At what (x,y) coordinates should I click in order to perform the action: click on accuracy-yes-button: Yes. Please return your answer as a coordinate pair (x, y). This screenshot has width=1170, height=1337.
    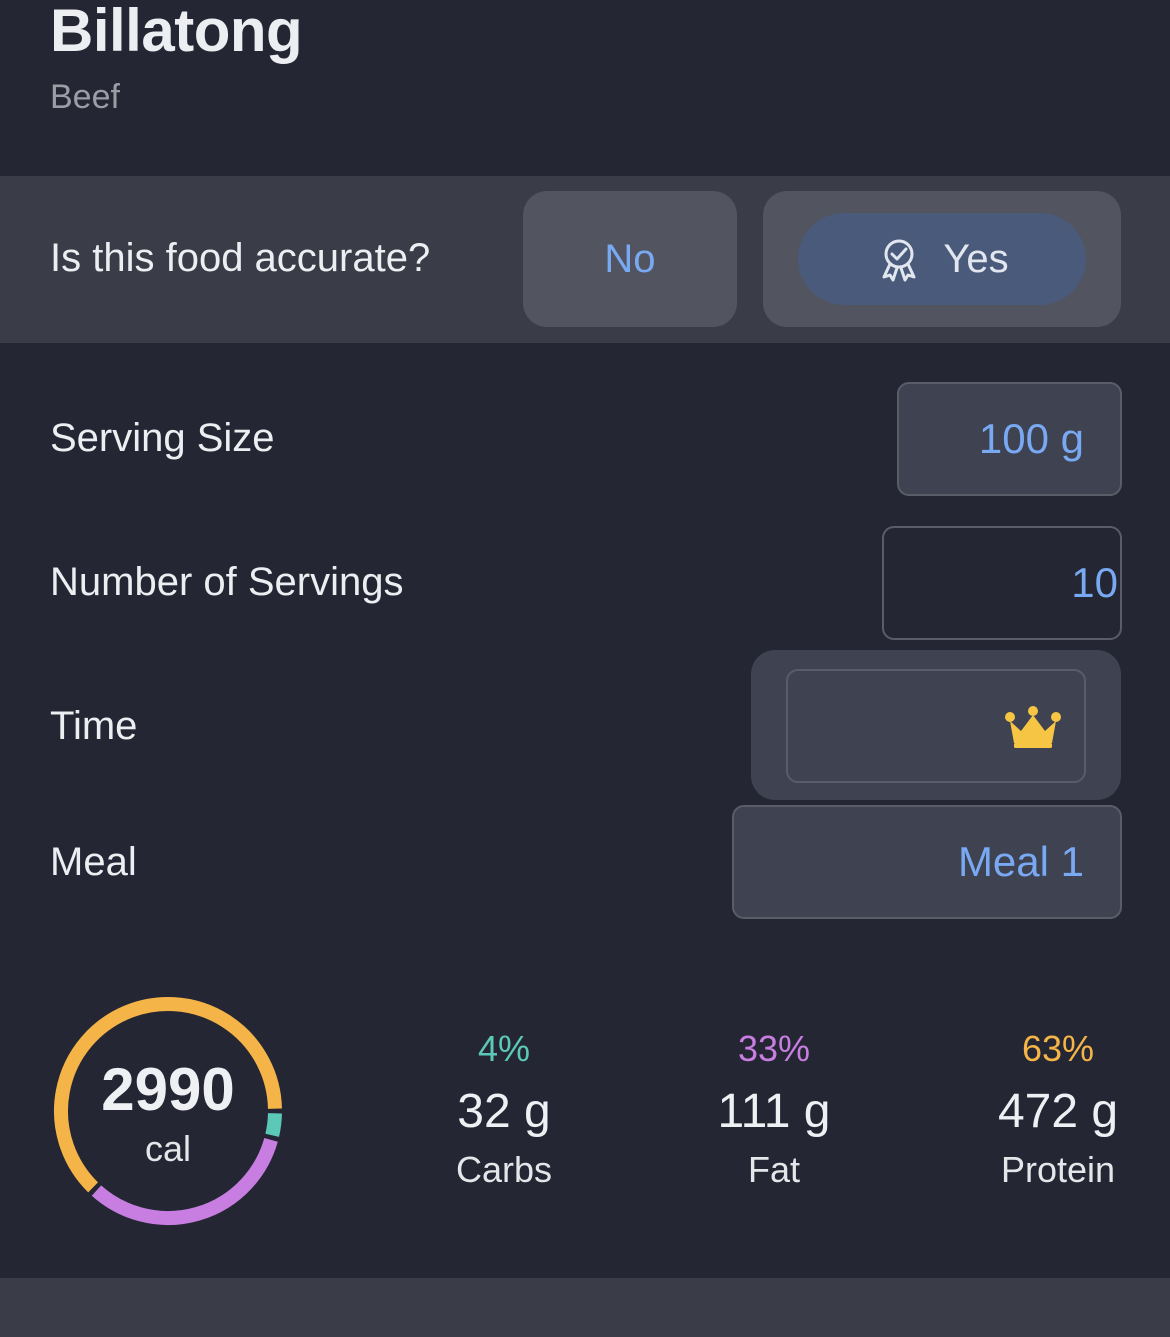
    Looking at the image, I should click on (942, 259).